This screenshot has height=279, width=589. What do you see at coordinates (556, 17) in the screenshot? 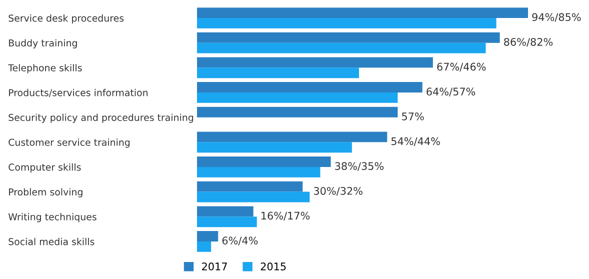
I see `data-label: 94%/85%` at bounding box center [556, 17].